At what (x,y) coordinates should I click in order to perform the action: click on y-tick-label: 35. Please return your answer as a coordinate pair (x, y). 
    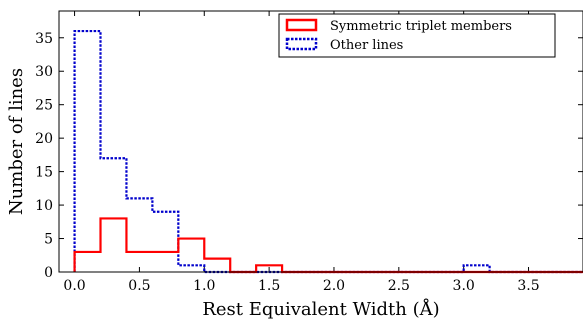
    Looking at the image, I should click on (44, 39).